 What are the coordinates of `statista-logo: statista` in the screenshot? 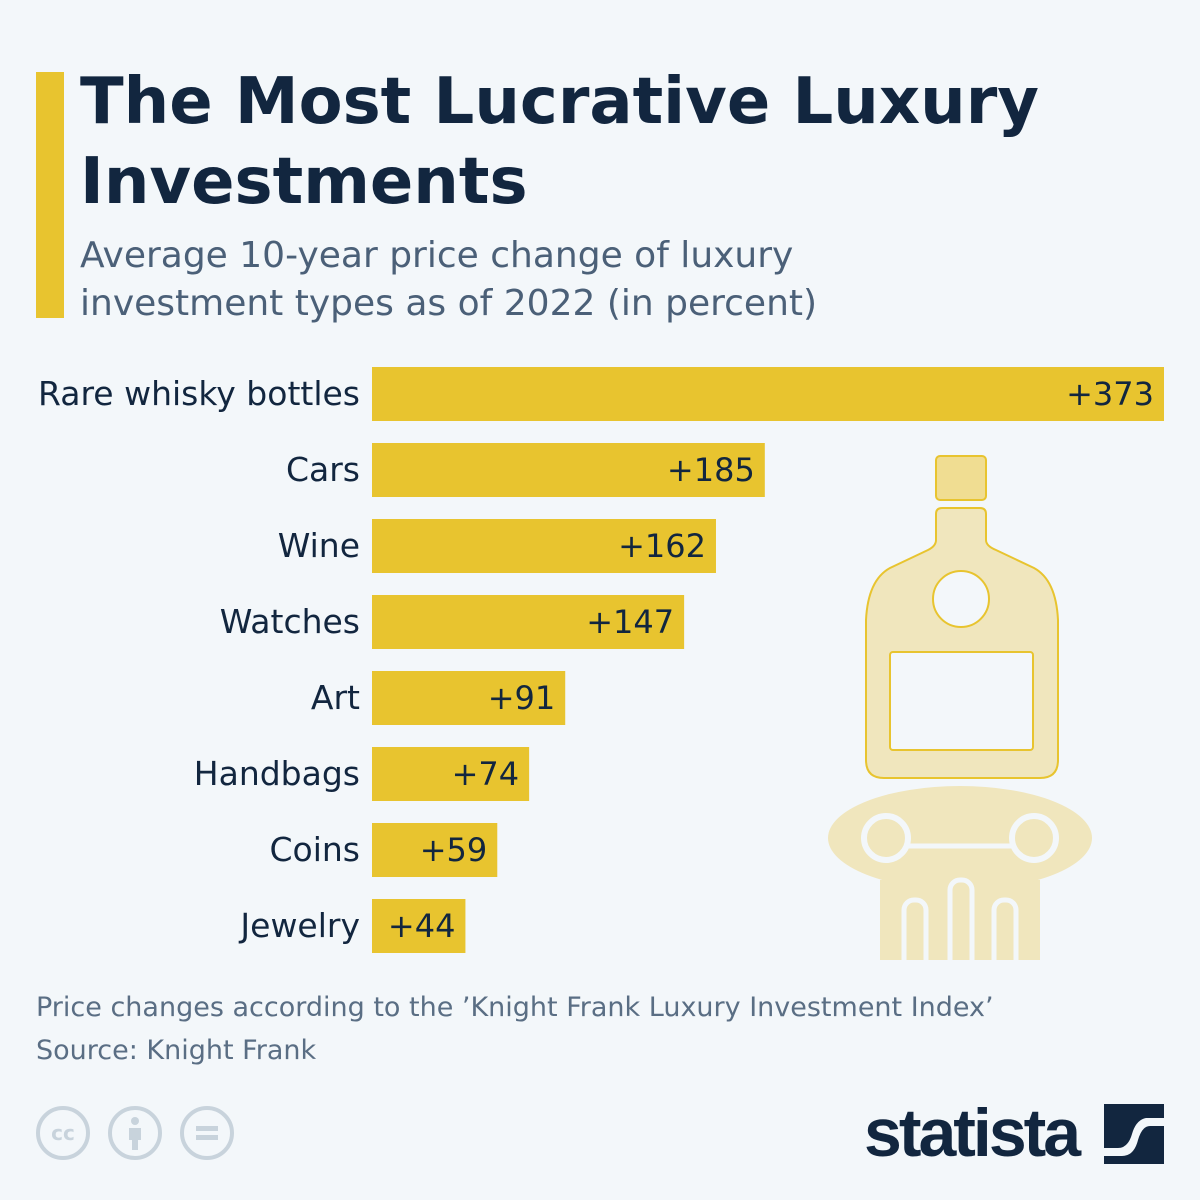 It's located at (972, 1133).